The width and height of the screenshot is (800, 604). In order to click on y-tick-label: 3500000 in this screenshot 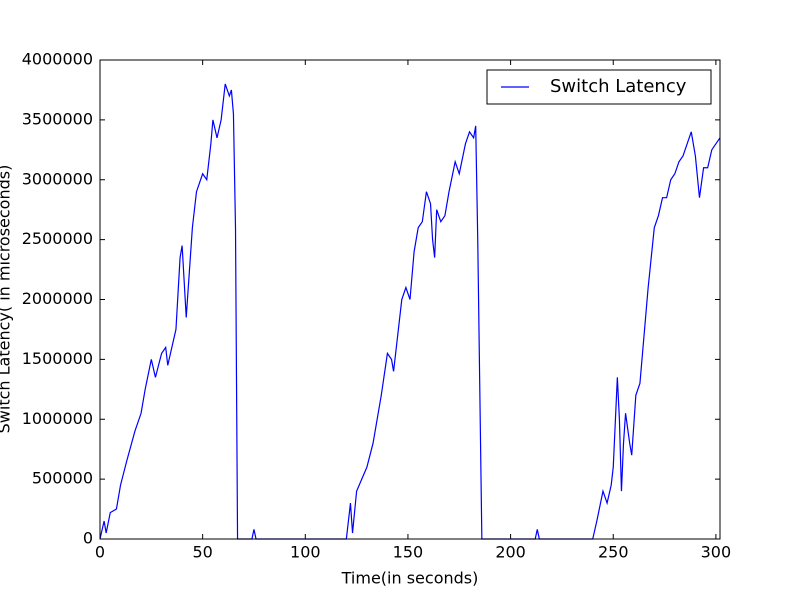, I will do `click(57, 118)`.